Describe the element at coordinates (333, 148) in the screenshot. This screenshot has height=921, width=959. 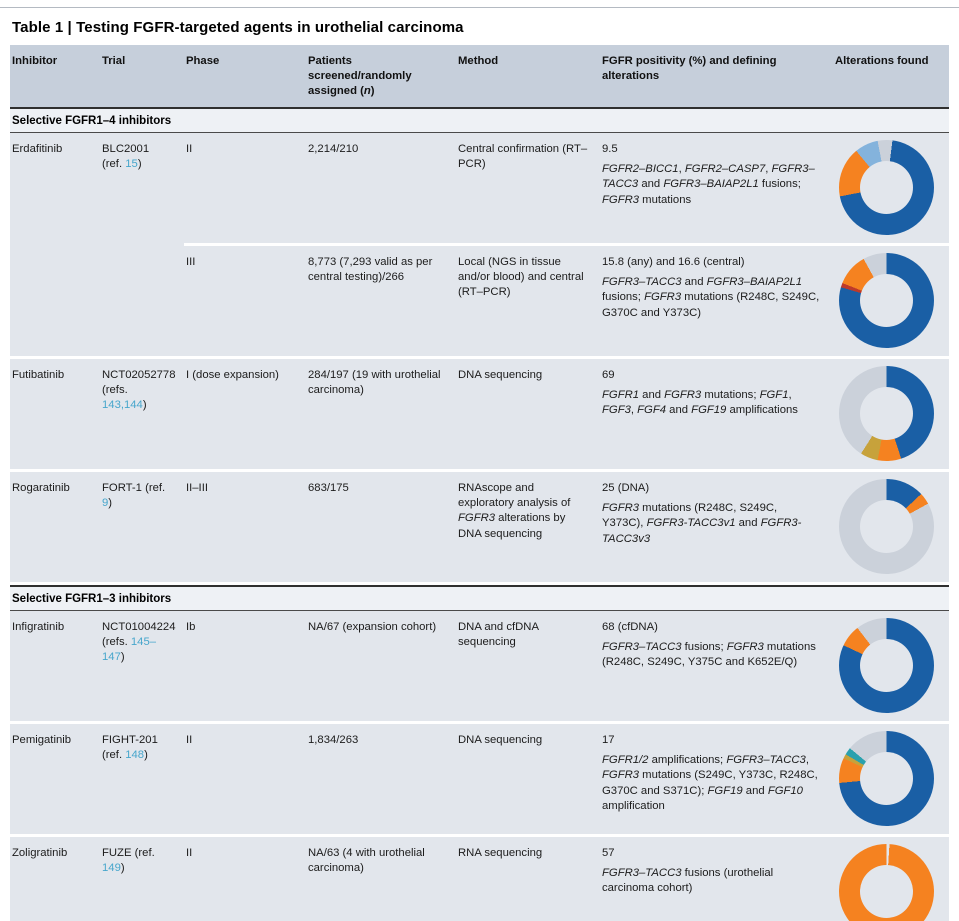
I see `cell-patients: 2,214/210` at that location.